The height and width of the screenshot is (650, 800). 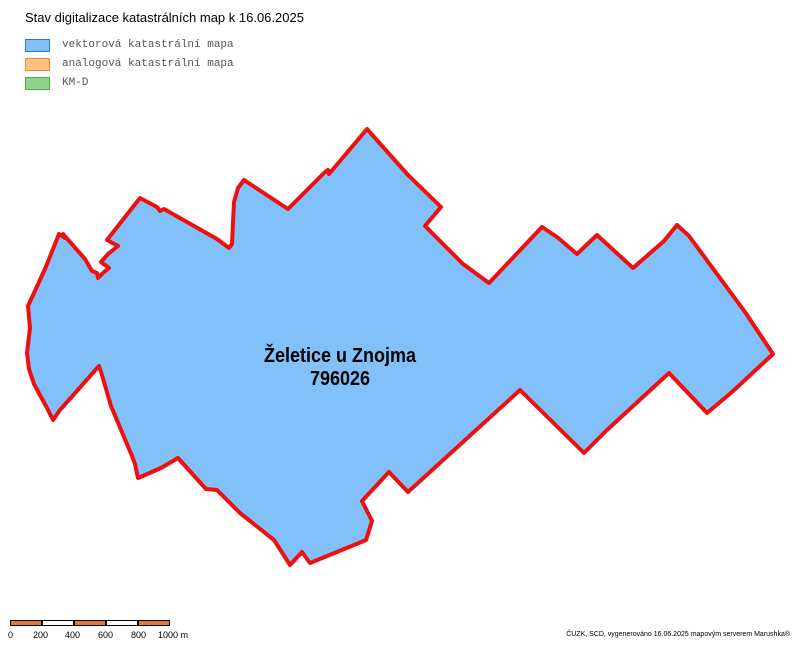 I want to click on scale-label-1000: 1000 m, so click(x=173, y=635).